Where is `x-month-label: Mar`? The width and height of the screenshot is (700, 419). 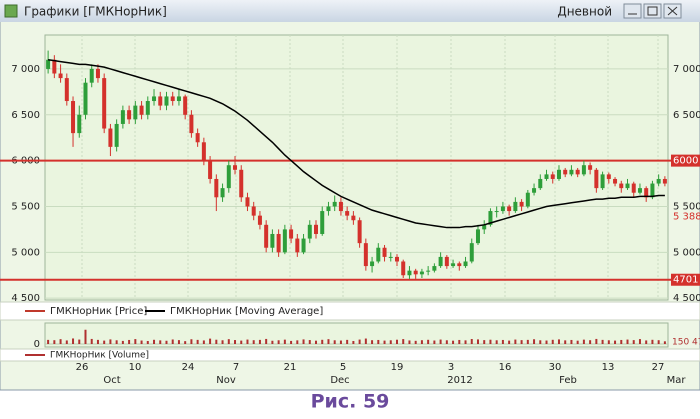
x-month-label: Mar is located at coordinates (677, 380).